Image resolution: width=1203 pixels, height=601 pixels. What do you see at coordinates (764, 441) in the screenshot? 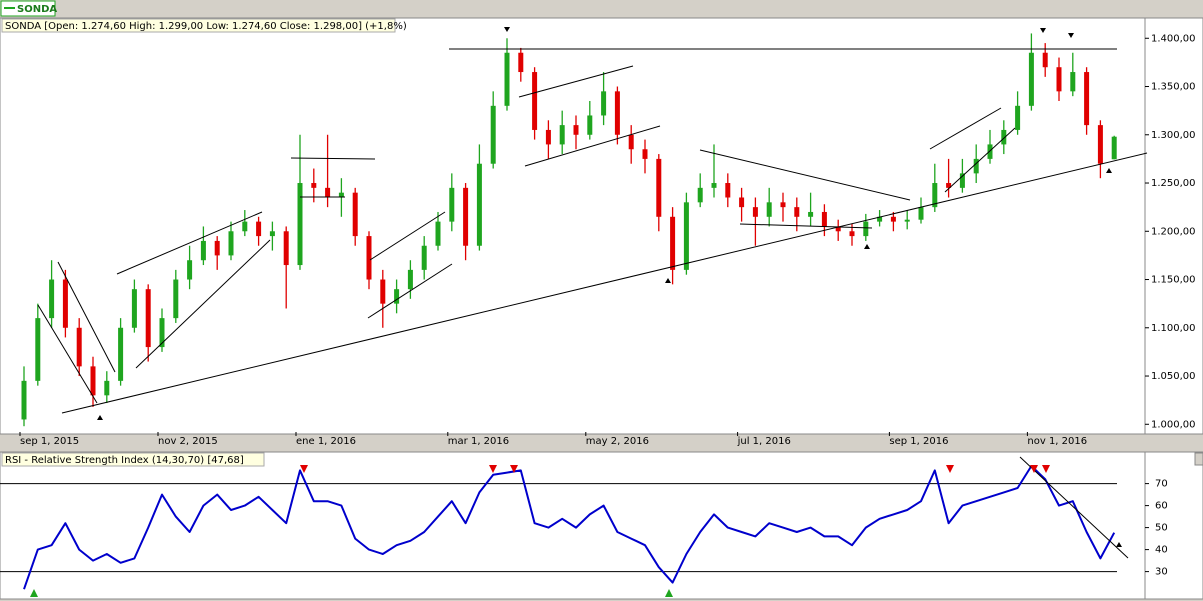
I see `x-tick-label: jul 1, 2016` at bounding box center [764, 441].